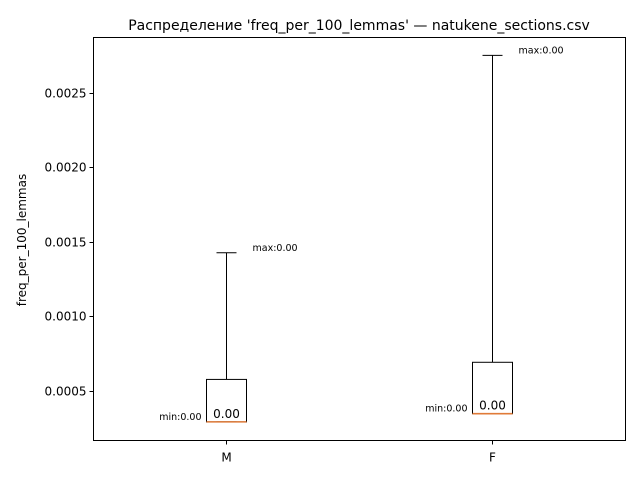 This screenshot has width=640, height=484. I want to click on y-axis: 0.0005 0.0010 0.0015 0.0020 0.0025, so click(69, 243).